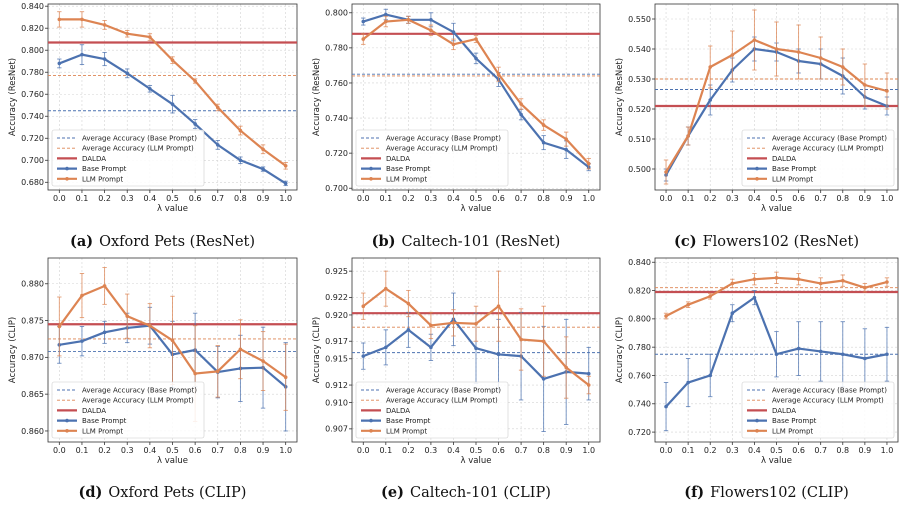  Describe the element at coordinates (694, 492) in the screenshot. I see `caption-tag: (f)` at that location.